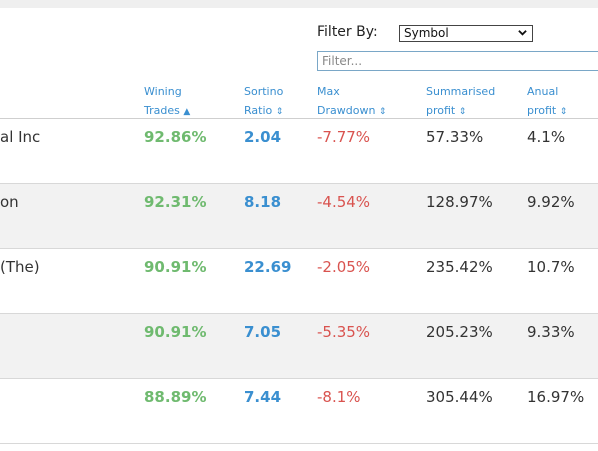 This screenshot has height=451, width=598. What do you see at coordinates (20, 267) in the screenshot?
I see `cell-name: (The)` at bounding box center [20, 267].